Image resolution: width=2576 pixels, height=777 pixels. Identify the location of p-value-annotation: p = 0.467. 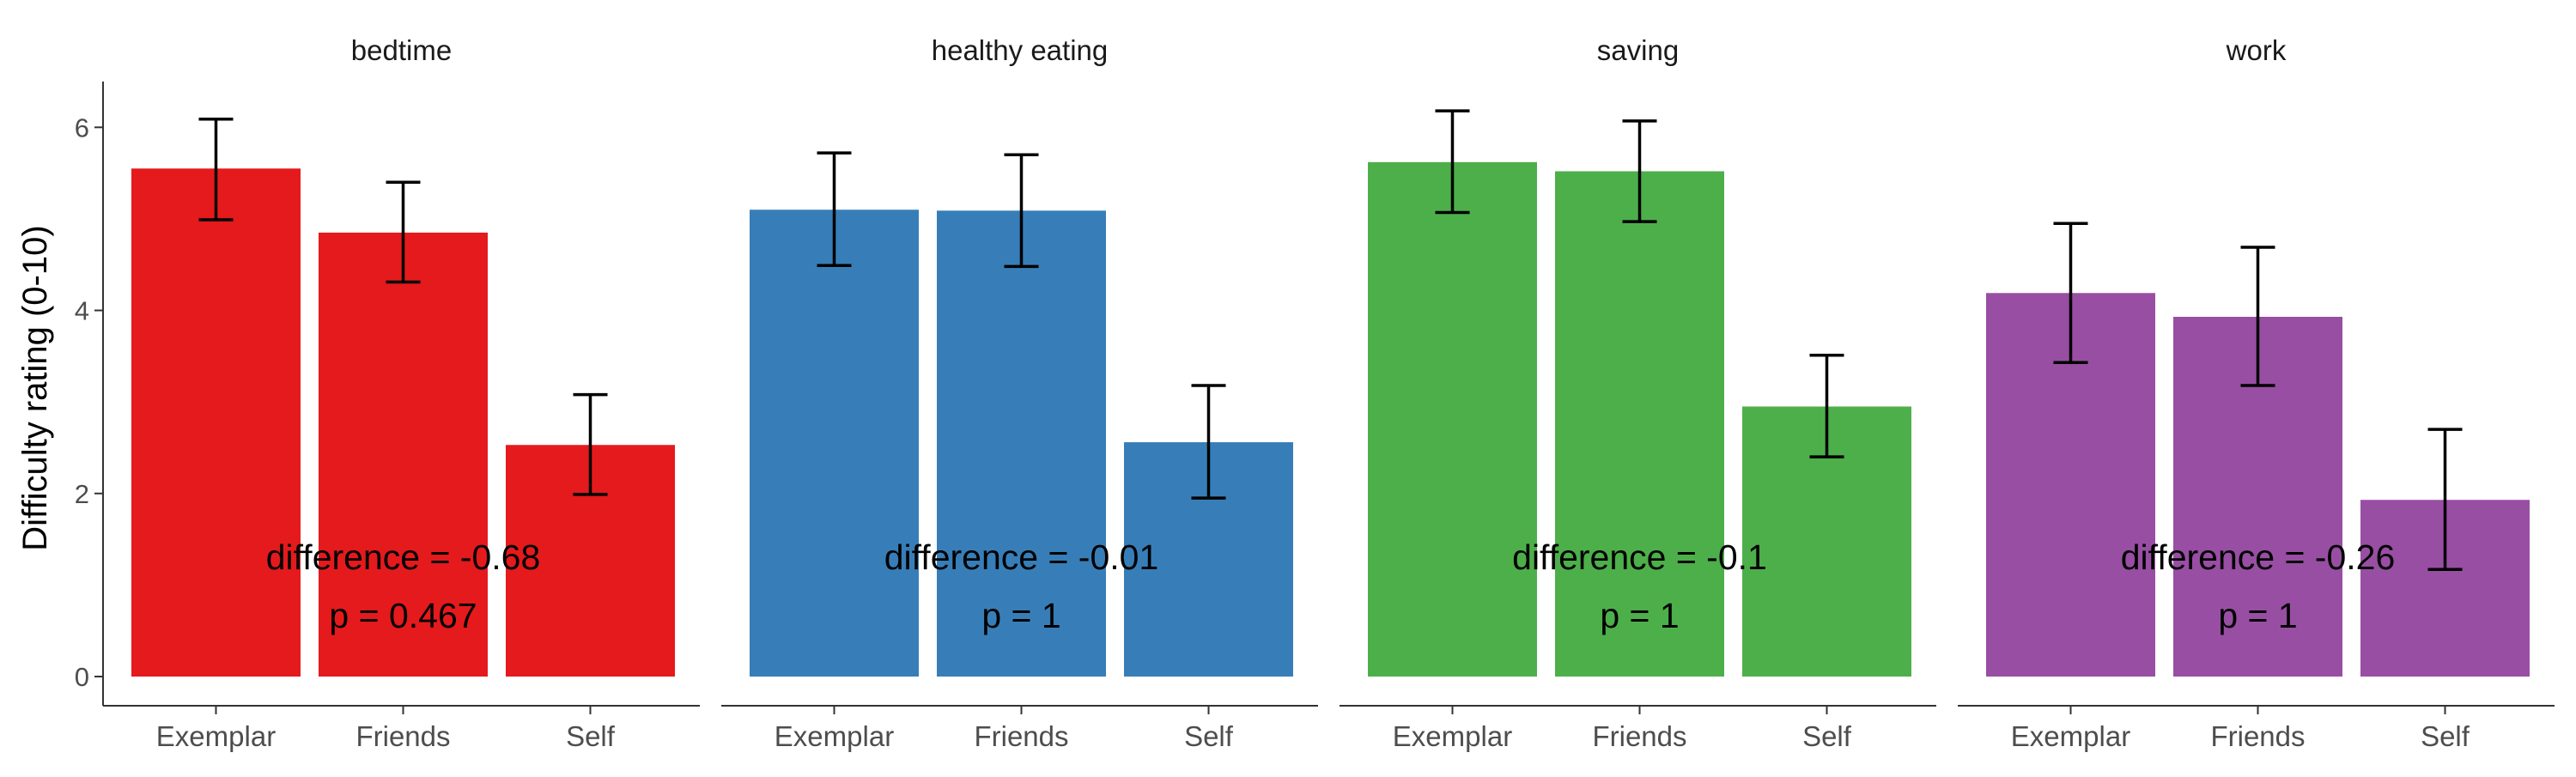
(403, 615).